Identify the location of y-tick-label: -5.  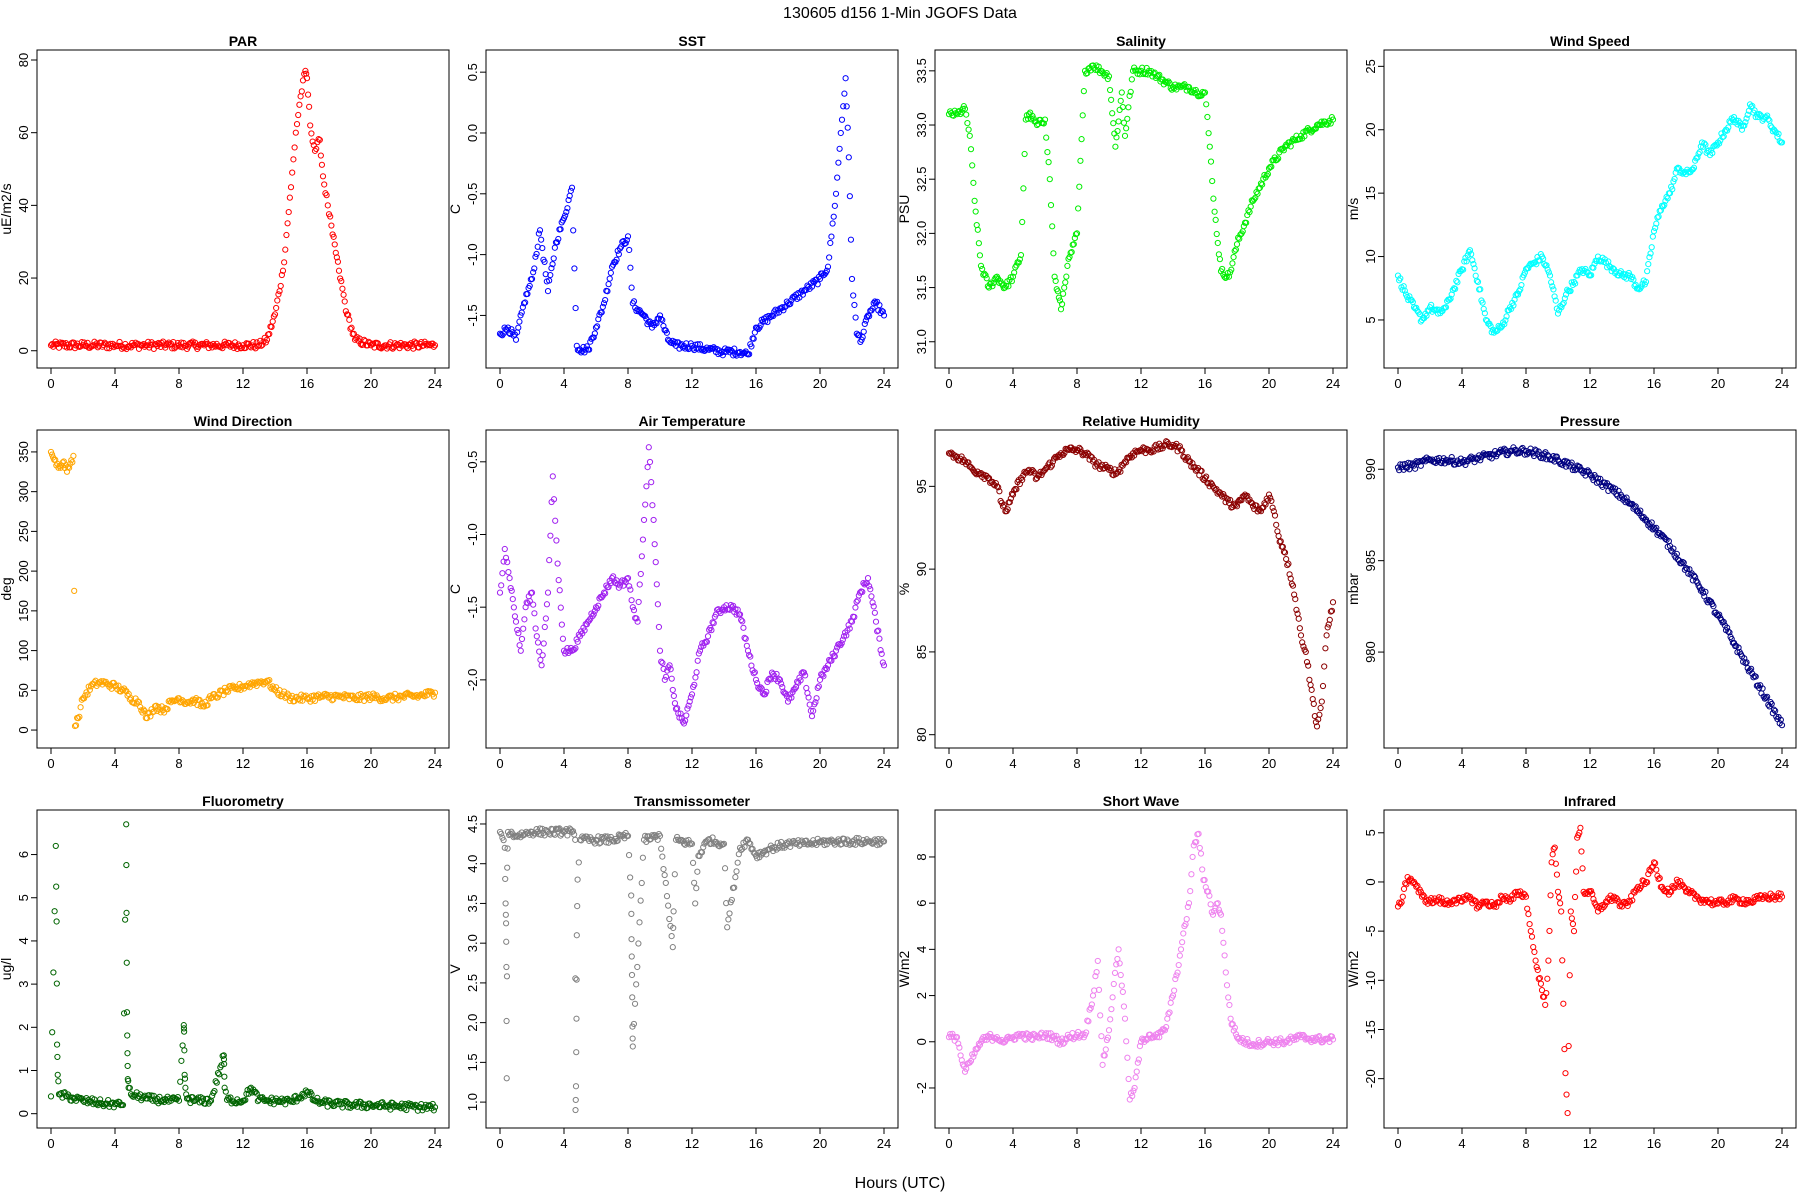
(1370, 931).